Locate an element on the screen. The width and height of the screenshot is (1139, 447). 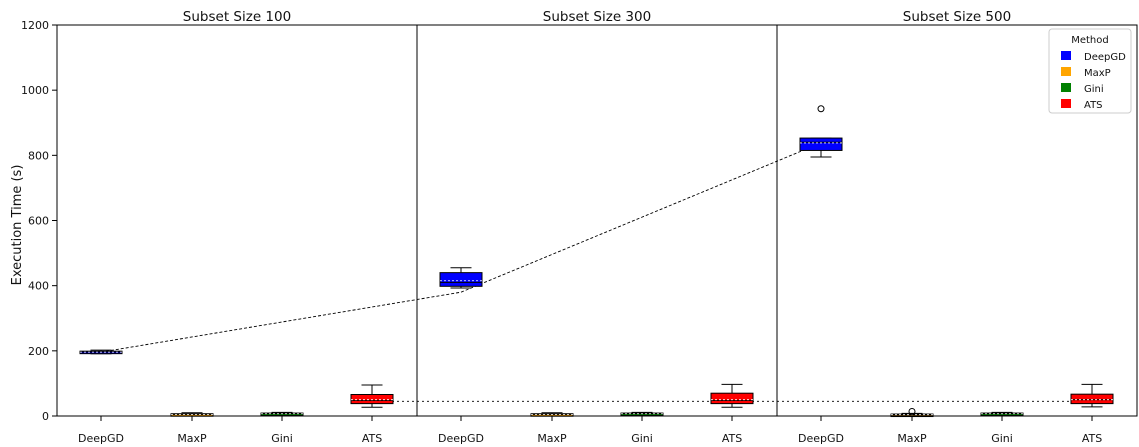
legend-label-maxp: MaxP is located at coordinates (1097, 73).